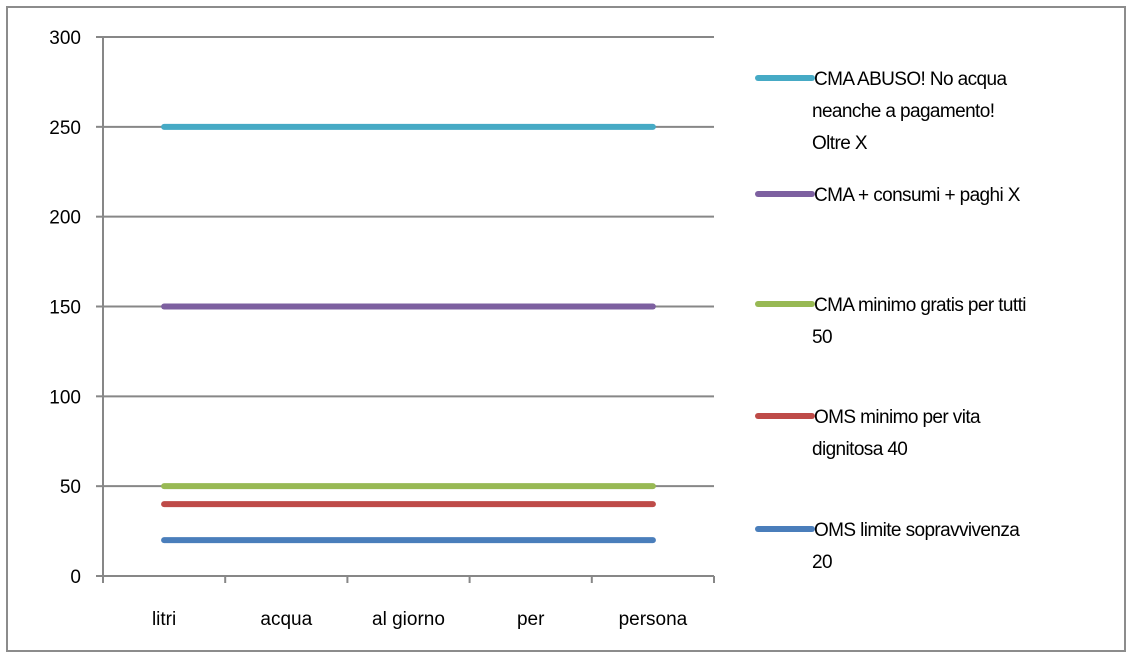  I want to click on x-tick-label: per, so click(531, 619).